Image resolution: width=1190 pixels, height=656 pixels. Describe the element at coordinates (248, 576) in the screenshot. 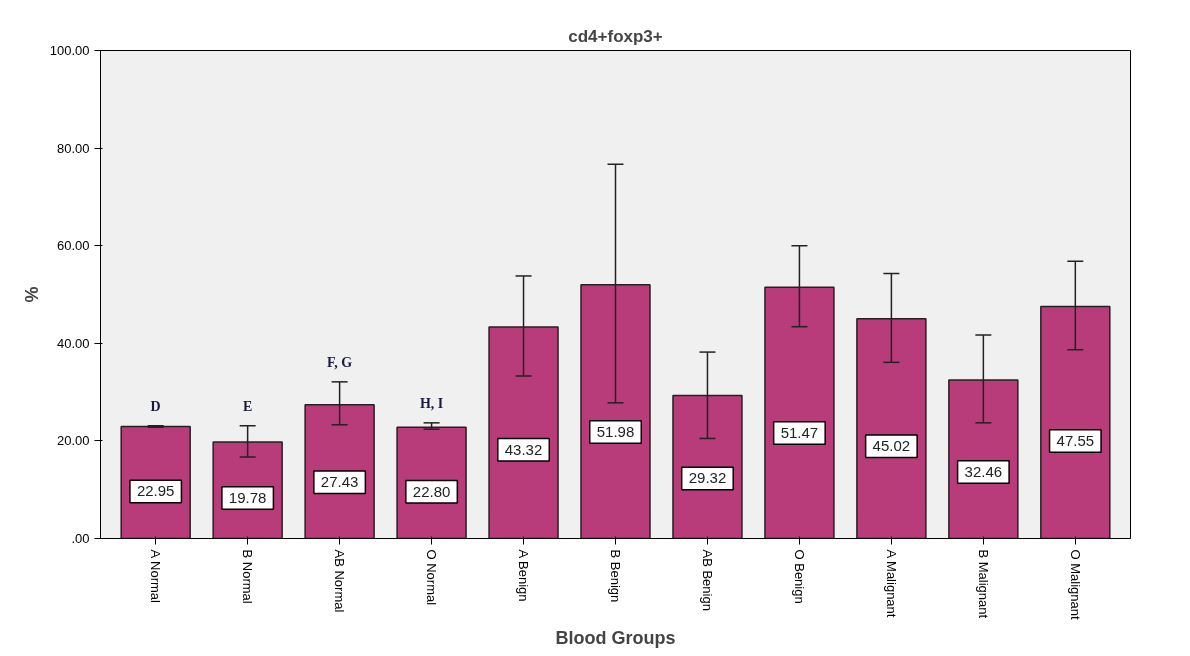

I see `x-tick-label: B Normal` at that location.